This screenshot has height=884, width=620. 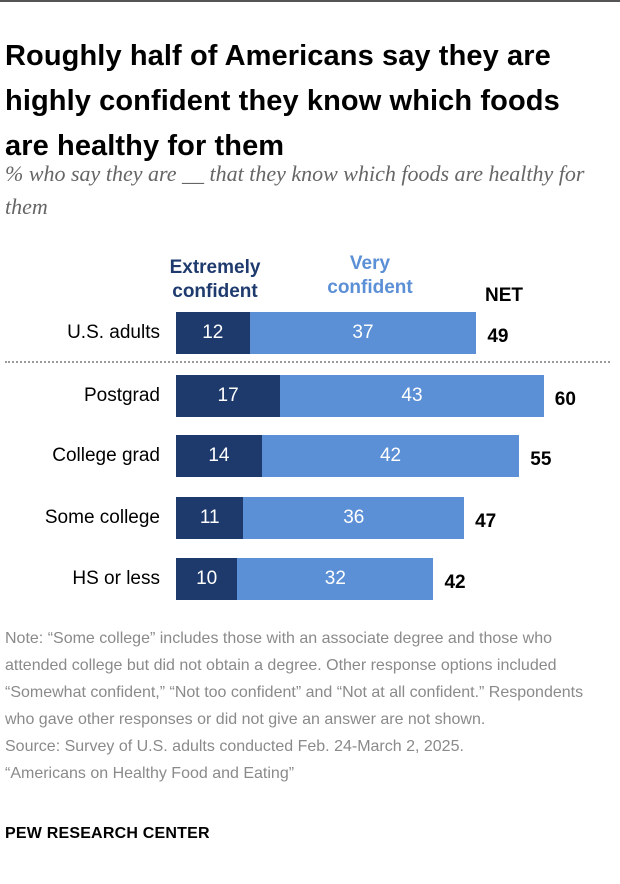 What do you see at coordinates (228, 396) in the screenshot?
I see `bar-extremely-confident-postgrad: 17` at bounding box center [228, 396].